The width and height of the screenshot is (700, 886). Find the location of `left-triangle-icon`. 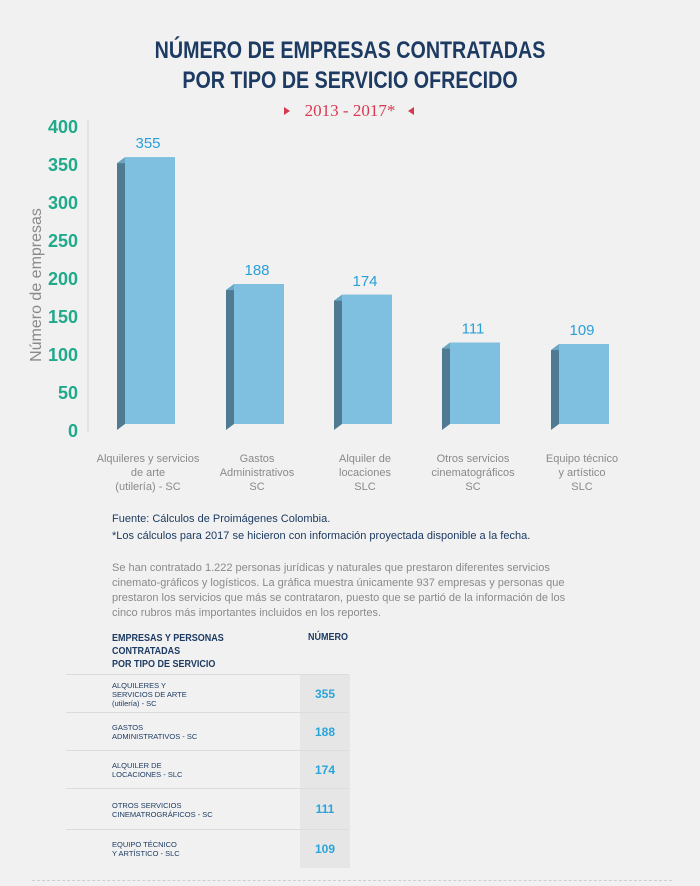

left-triangle-icon is located at coordinates (411, 111).